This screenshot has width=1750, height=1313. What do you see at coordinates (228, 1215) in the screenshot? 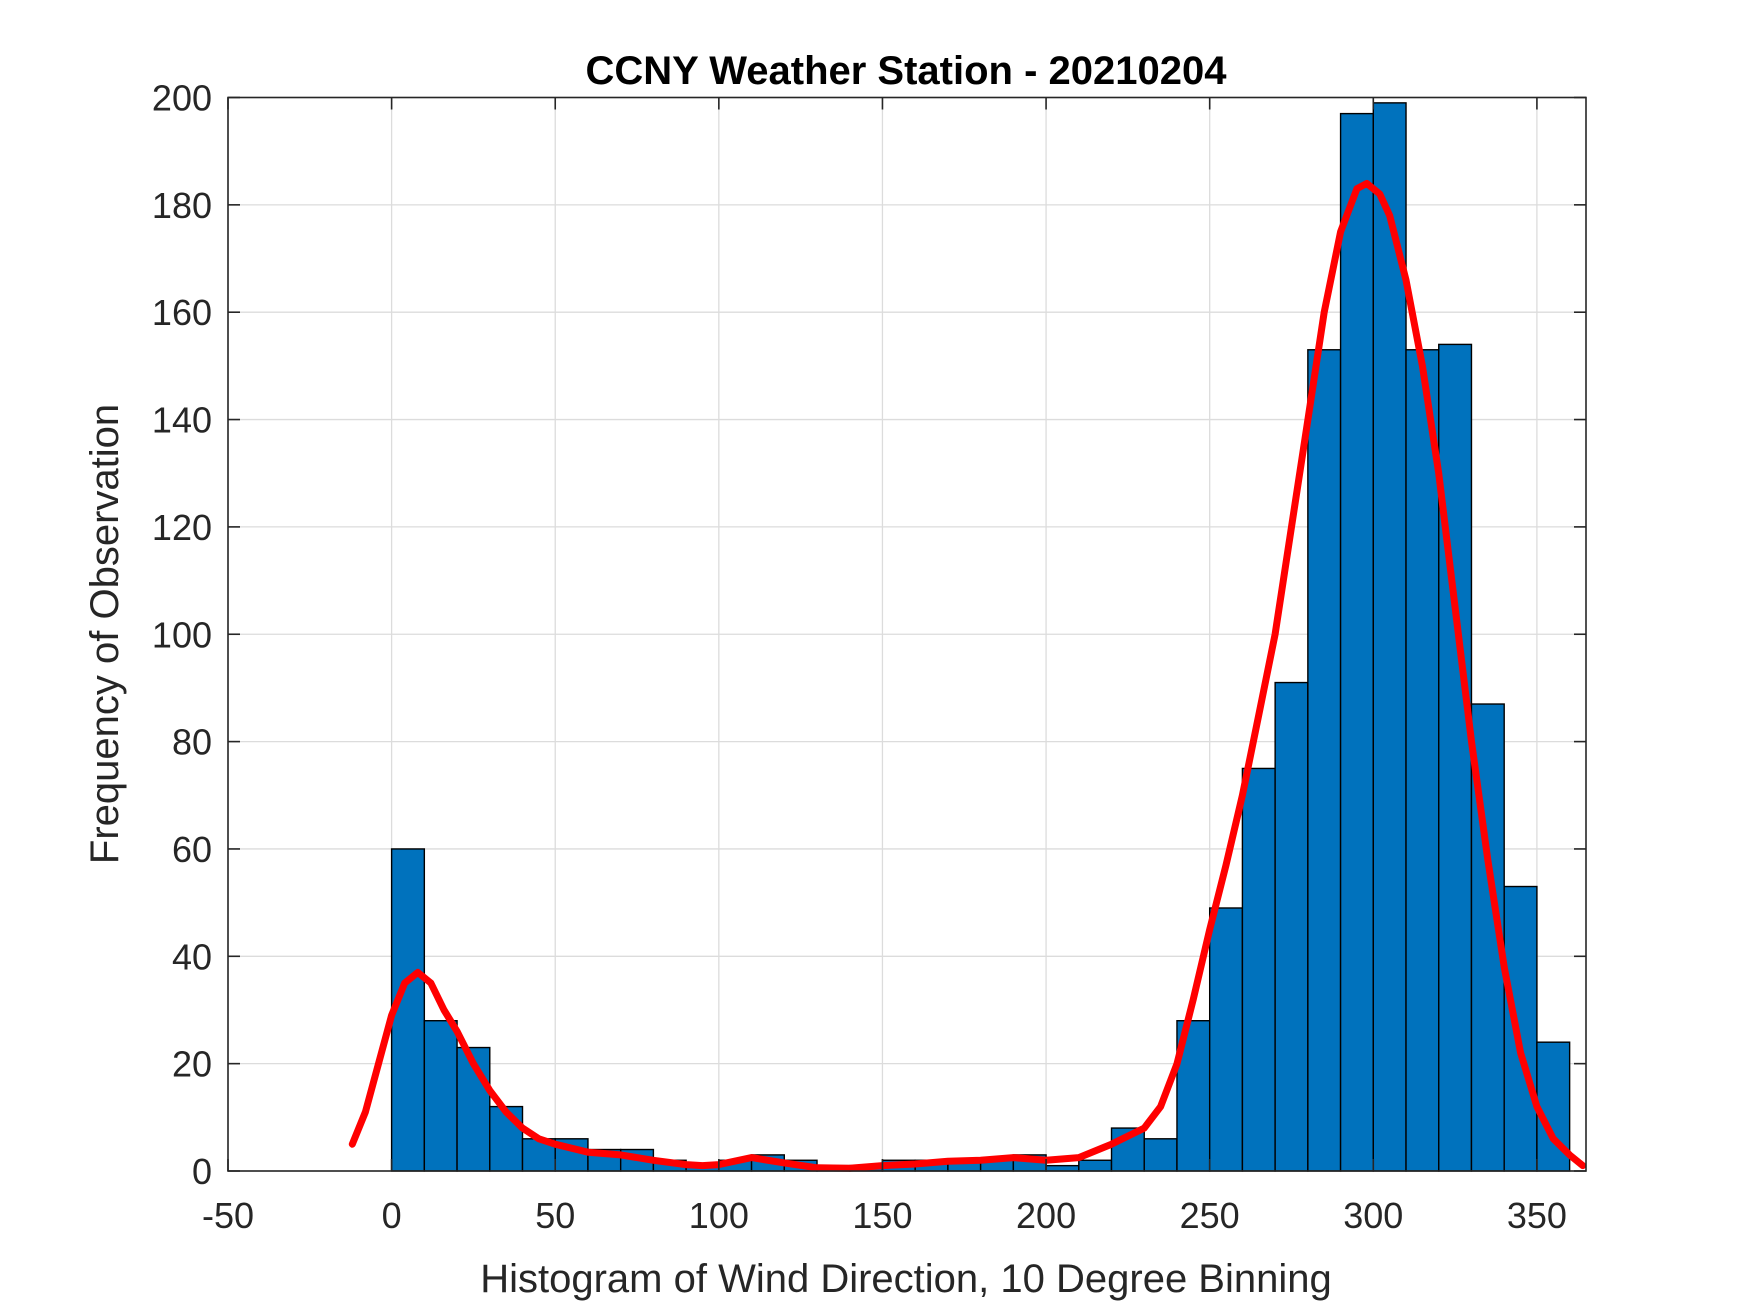
I see `x-tick-label: -50` at bounding box center [228, 1215].